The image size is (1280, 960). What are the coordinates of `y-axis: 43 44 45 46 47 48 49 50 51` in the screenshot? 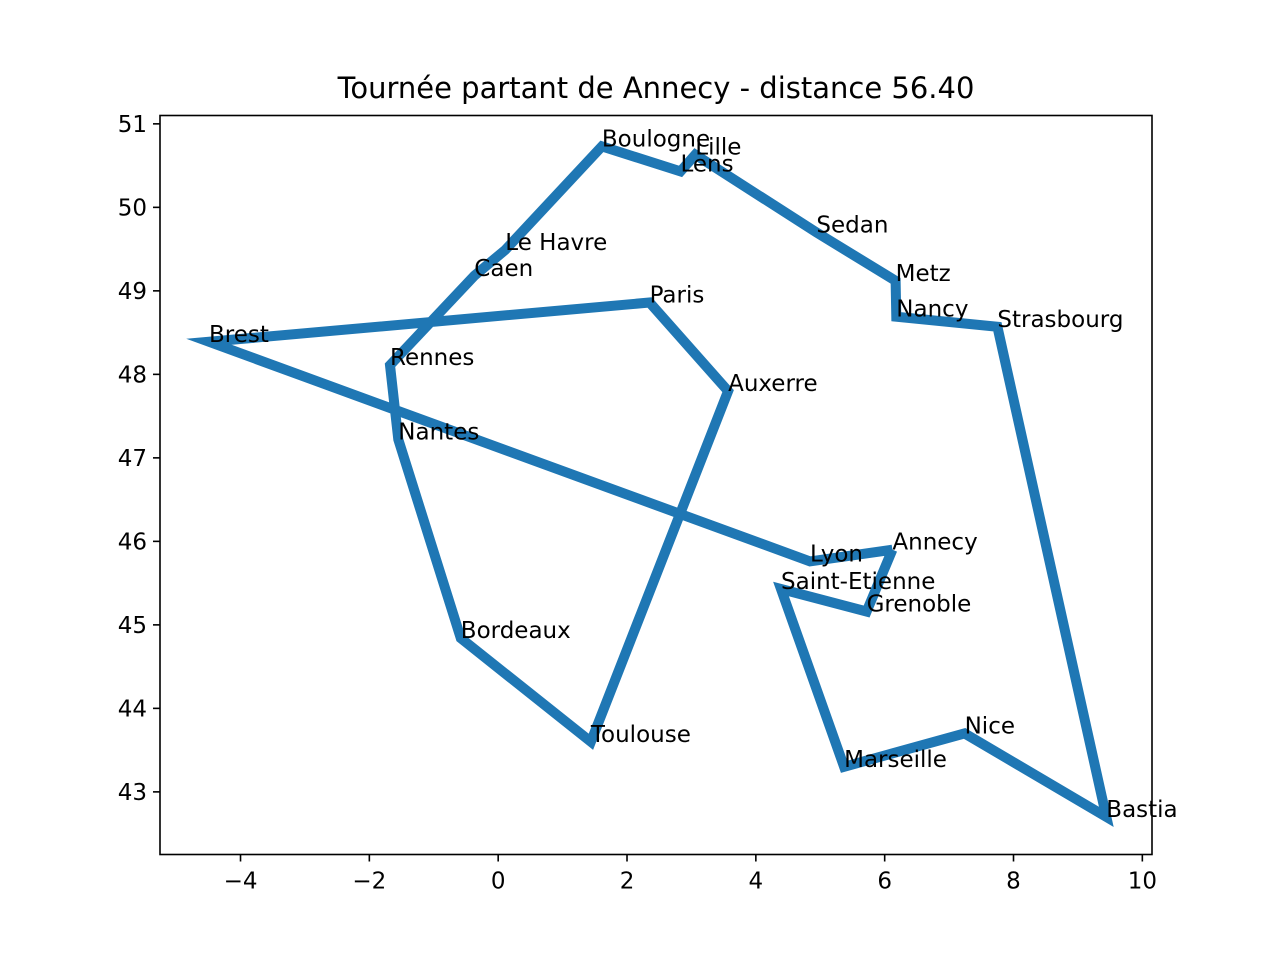 It's located at (139, 459).